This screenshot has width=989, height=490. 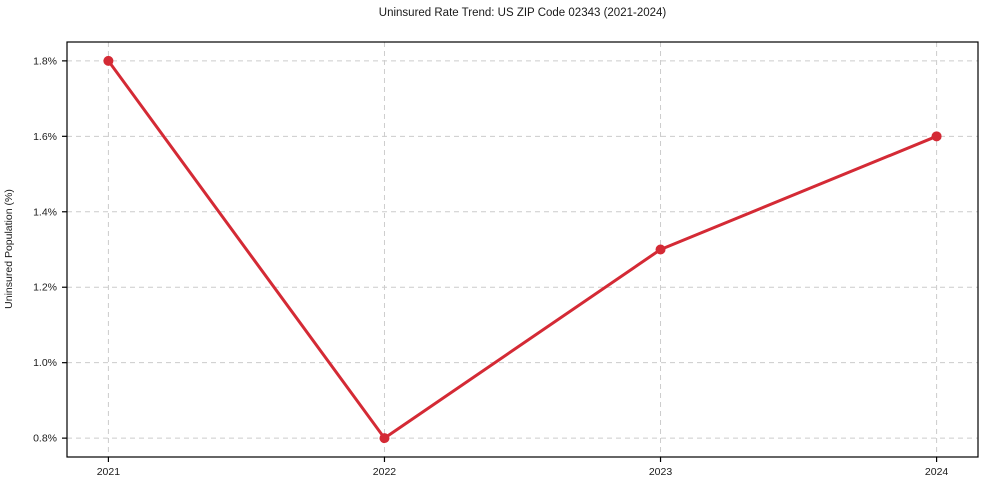 I want to click on x-tick-label: 2024, so click(x=937, y=472).